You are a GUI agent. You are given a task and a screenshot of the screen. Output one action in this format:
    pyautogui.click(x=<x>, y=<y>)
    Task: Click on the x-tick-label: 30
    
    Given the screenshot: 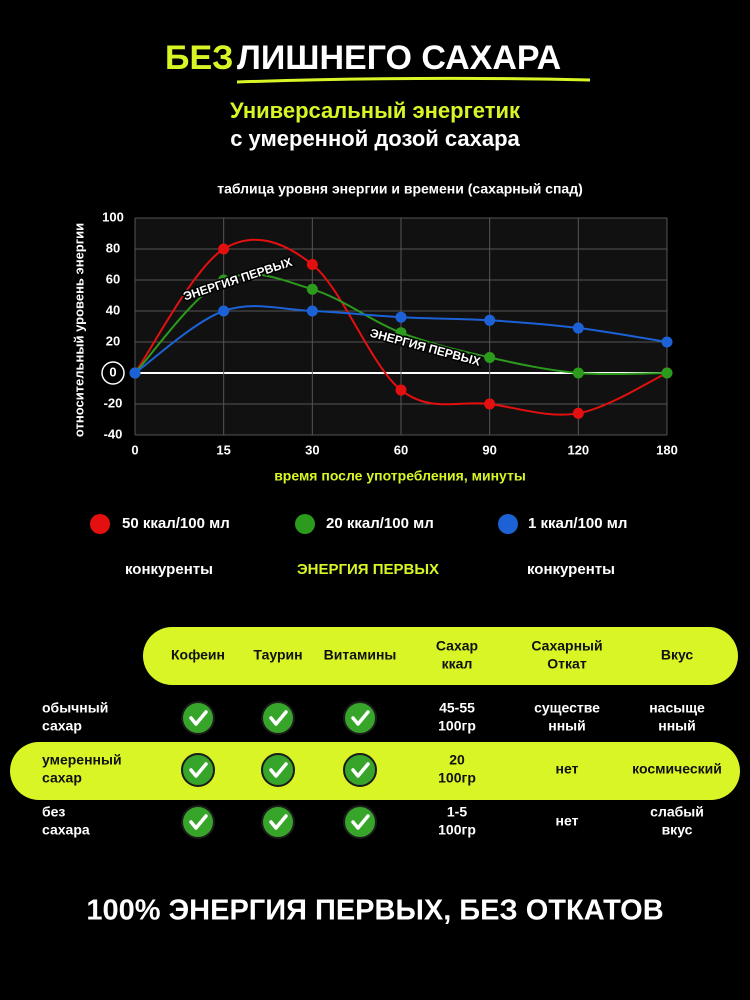 What is the action you would take?
    pyautogui.click(x=312, y=449)
    